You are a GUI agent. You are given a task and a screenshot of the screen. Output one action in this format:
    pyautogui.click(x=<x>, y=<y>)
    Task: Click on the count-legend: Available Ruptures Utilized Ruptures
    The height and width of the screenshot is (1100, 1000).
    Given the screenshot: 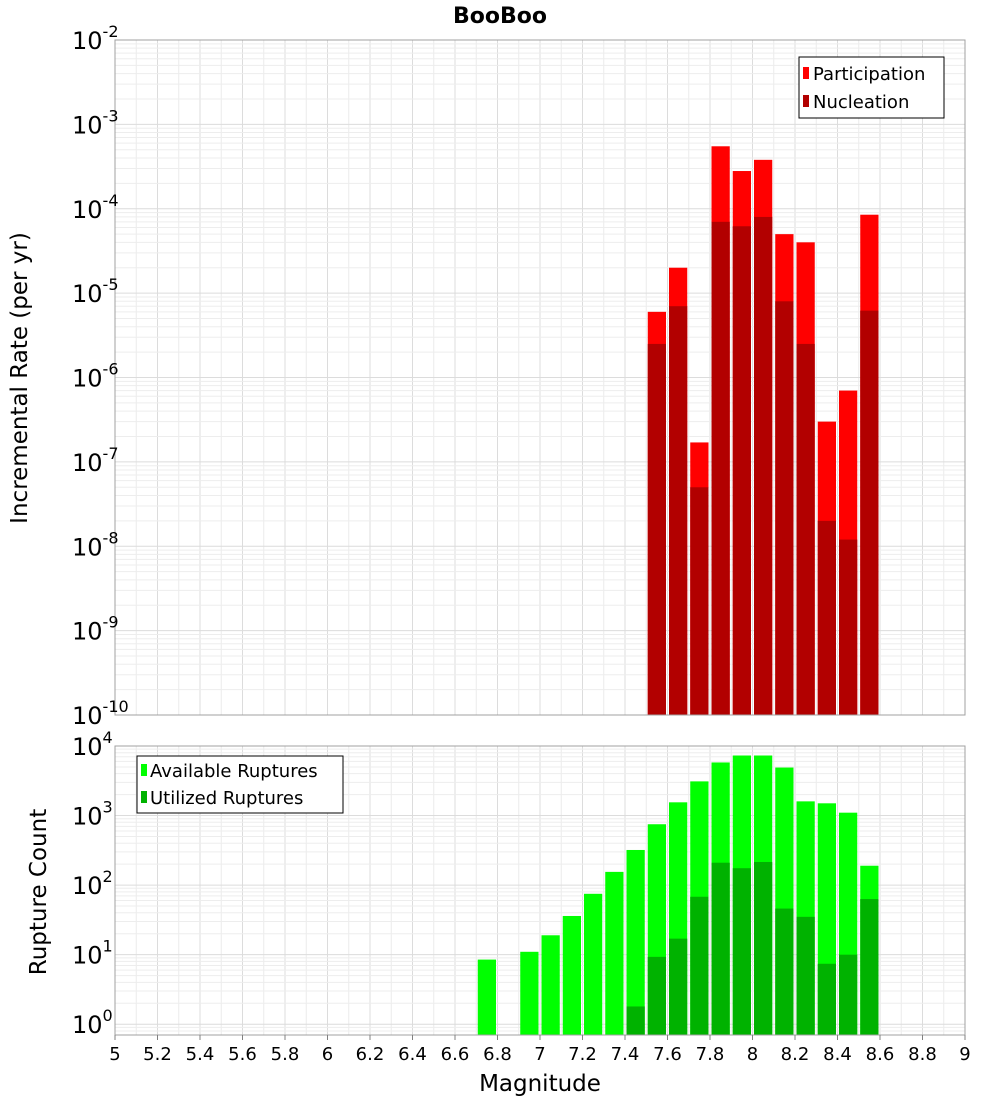 What is the action you would take?
    pyautogui.click(x=240, y=784)
    